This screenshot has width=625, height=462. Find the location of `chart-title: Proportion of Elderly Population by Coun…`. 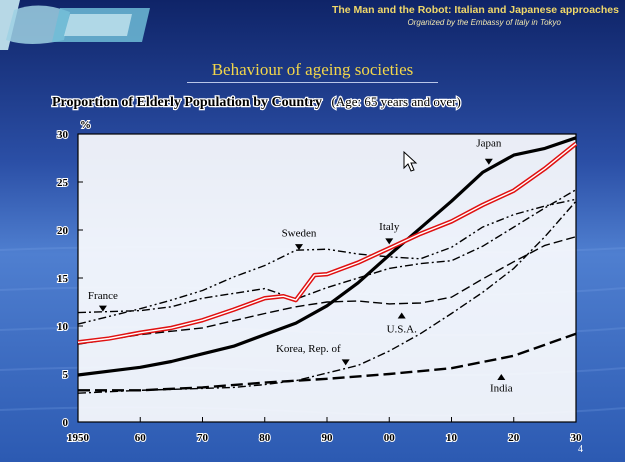

chart-title: Proportion of Elderly Population by Coun… is located at coordinates (256, 102).